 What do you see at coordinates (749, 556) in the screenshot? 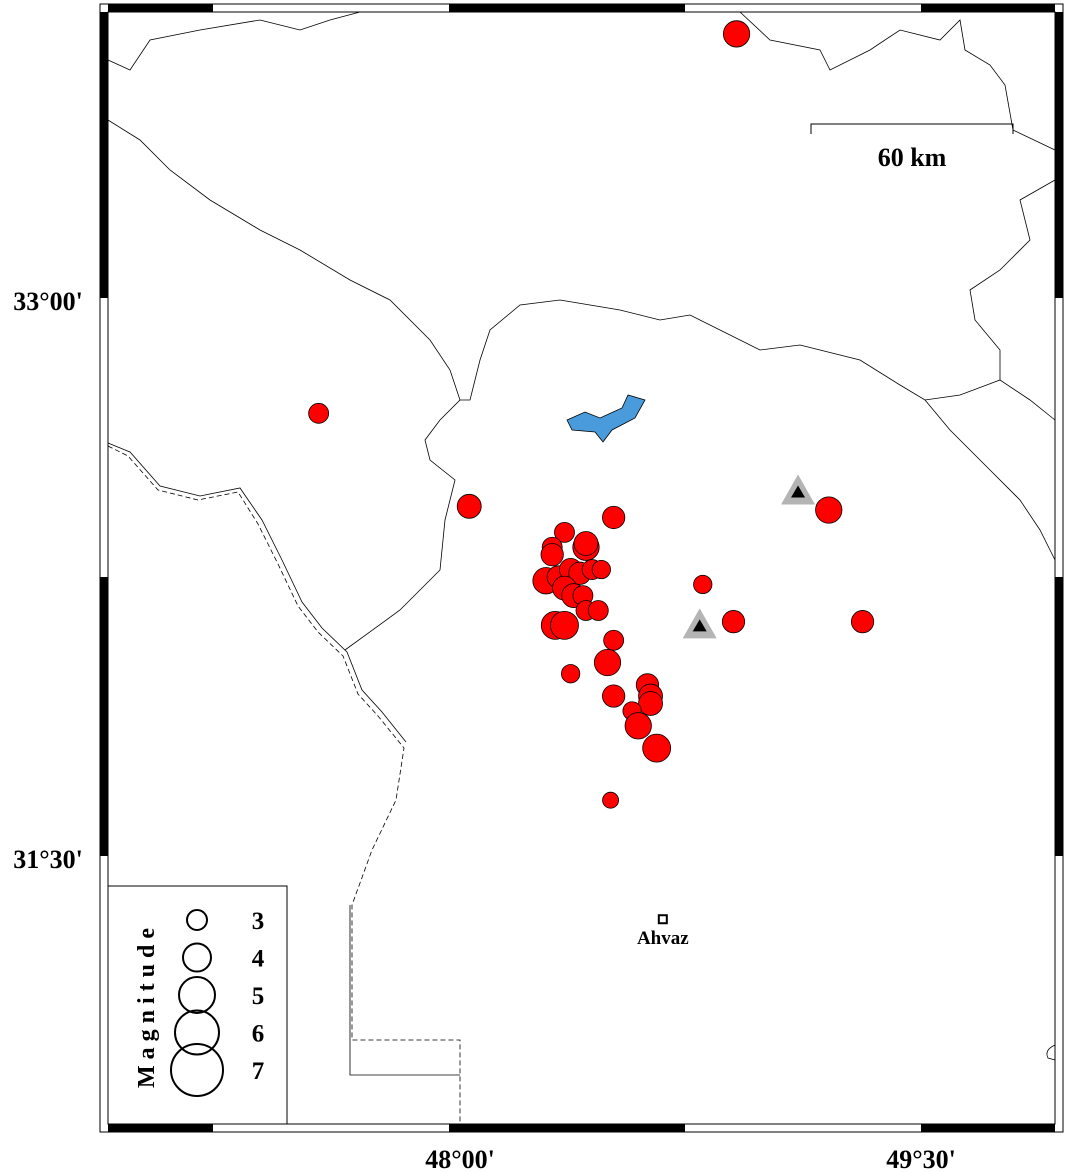
I see `stations` at bounding box center [749, 556].